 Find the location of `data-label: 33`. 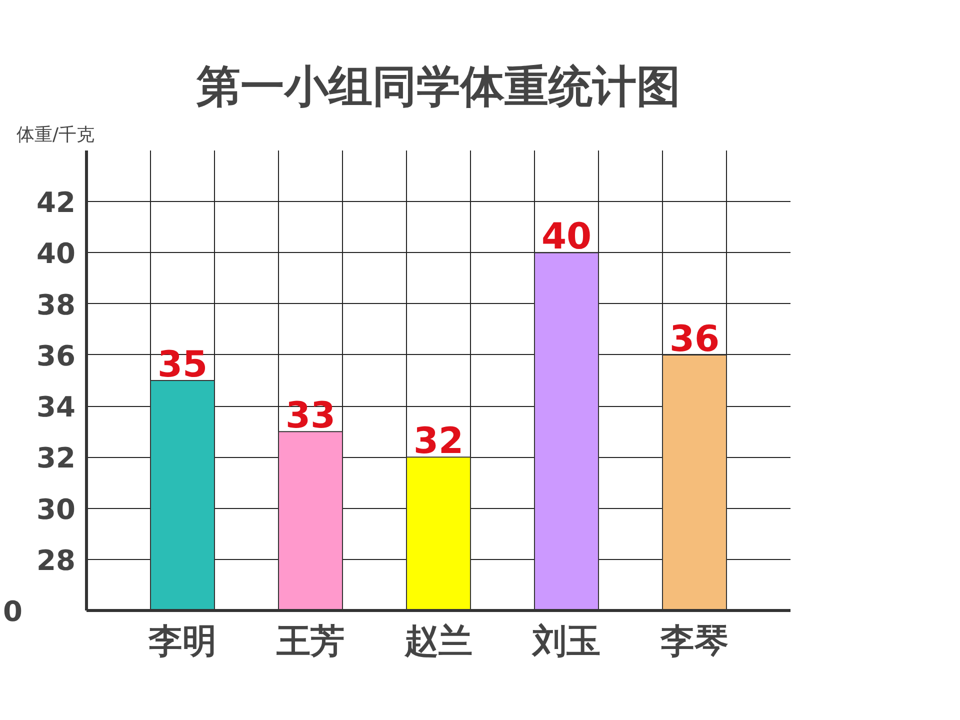

data-label: 33 is located at coordinates (310, 416).